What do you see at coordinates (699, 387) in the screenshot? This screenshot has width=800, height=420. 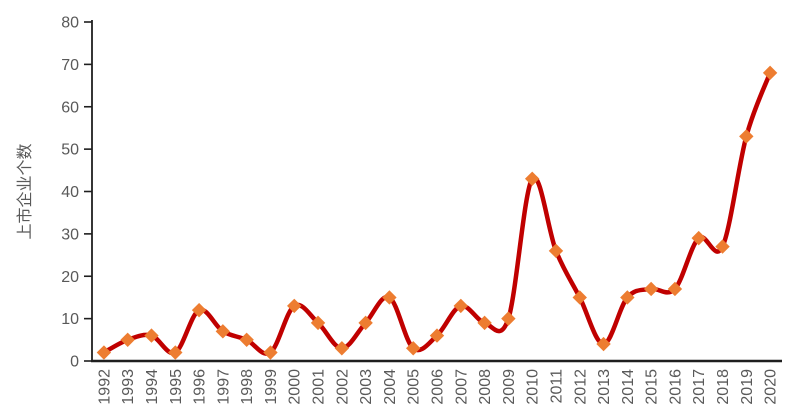 I see `x-tick-label: 2017` at bounding box center [699, 387].